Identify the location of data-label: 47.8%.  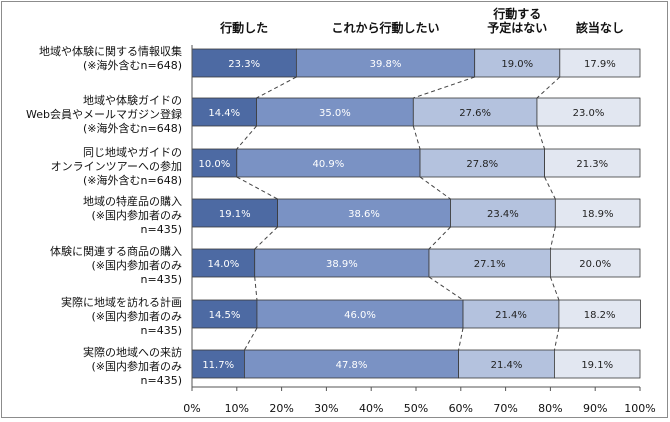
(352, 365).